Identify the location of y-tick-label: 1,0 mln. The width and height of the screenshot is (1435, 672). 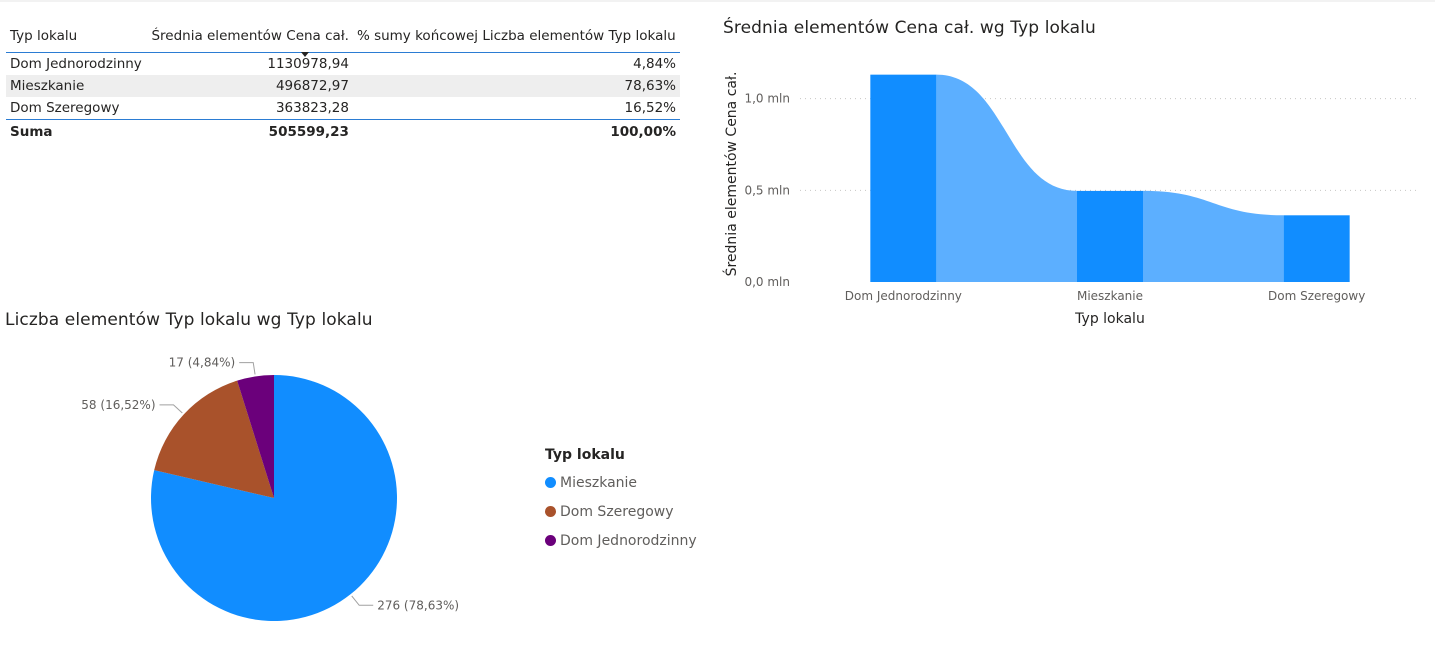
(767, 99).